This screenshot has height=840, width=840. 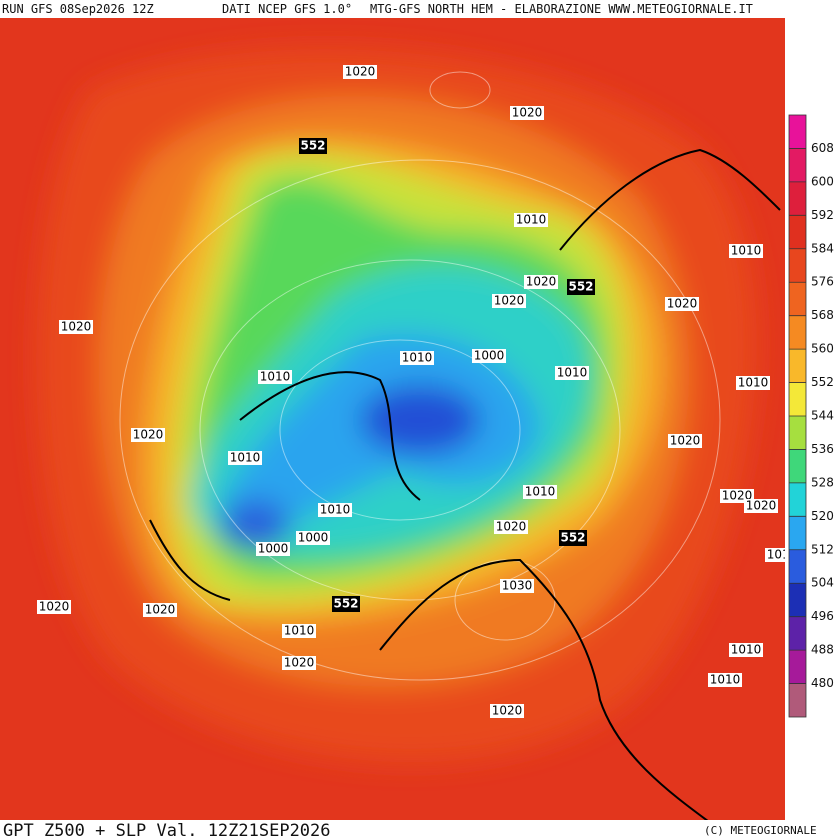 I want to click on colorbar-label: 536, so click(x=822, y=449).